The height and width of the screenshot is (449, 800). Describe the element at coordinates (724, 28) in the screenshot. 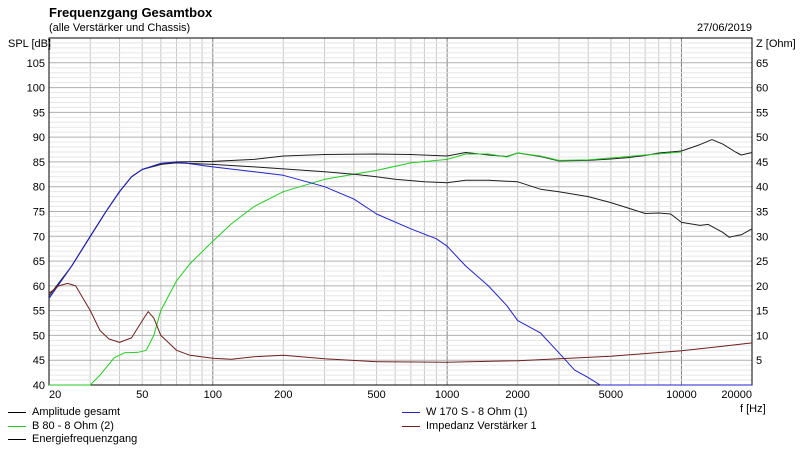

I see `chart-date: 27/06/2019` at that location.